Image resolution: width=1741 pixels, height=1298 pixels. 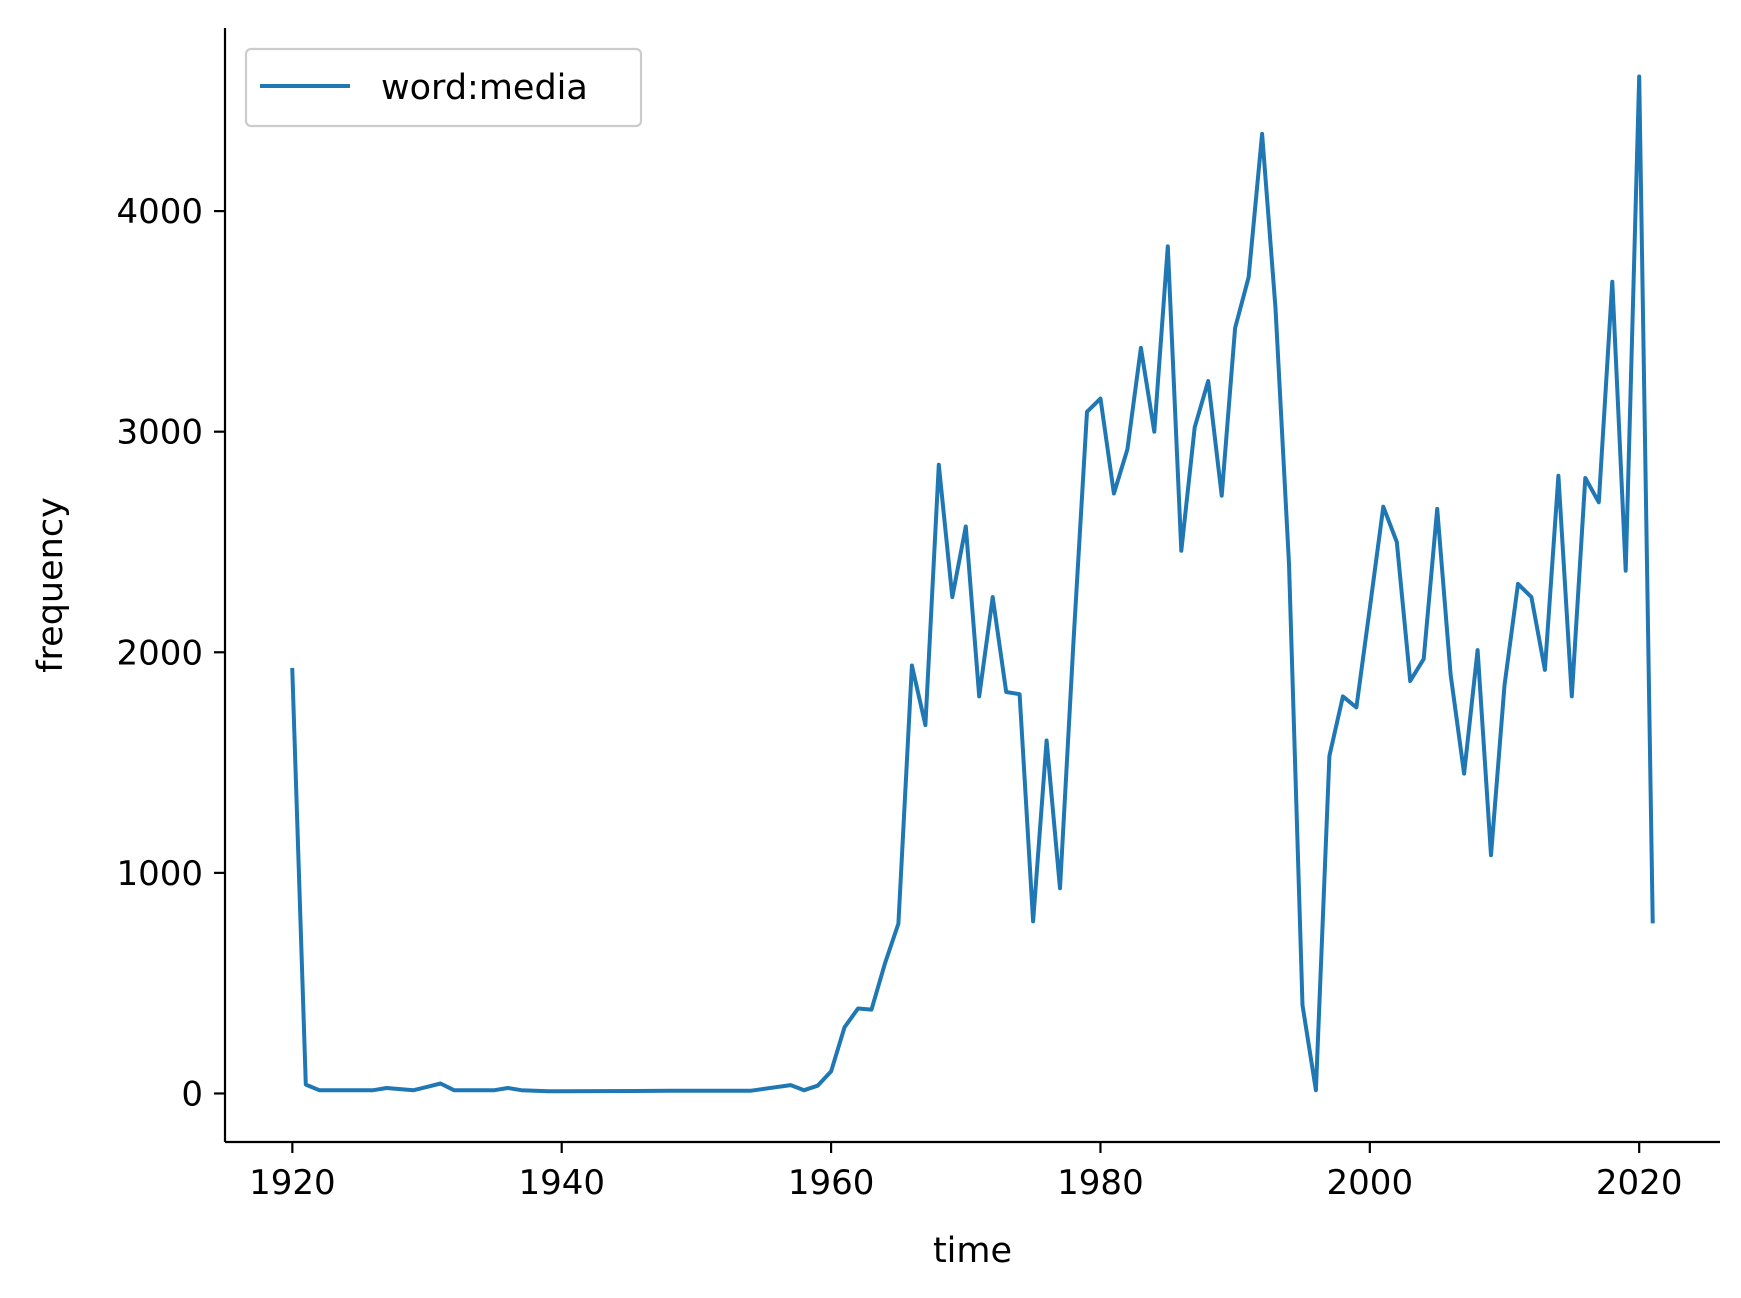 What do you see at coordinates (292, 1183) in the screenshot?
I see `x-tick-label: 1920` at bounding box center [292, 1183].